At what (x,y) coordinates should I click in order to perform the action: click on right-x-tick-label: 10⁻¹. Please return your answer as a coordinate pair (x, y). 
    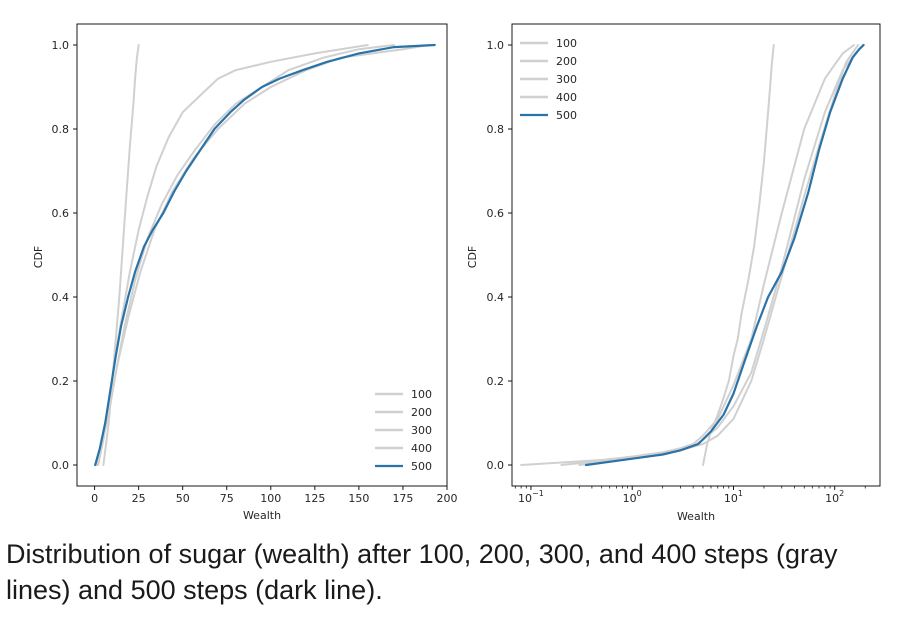
    Looking at the image, I should click on (531, 497).